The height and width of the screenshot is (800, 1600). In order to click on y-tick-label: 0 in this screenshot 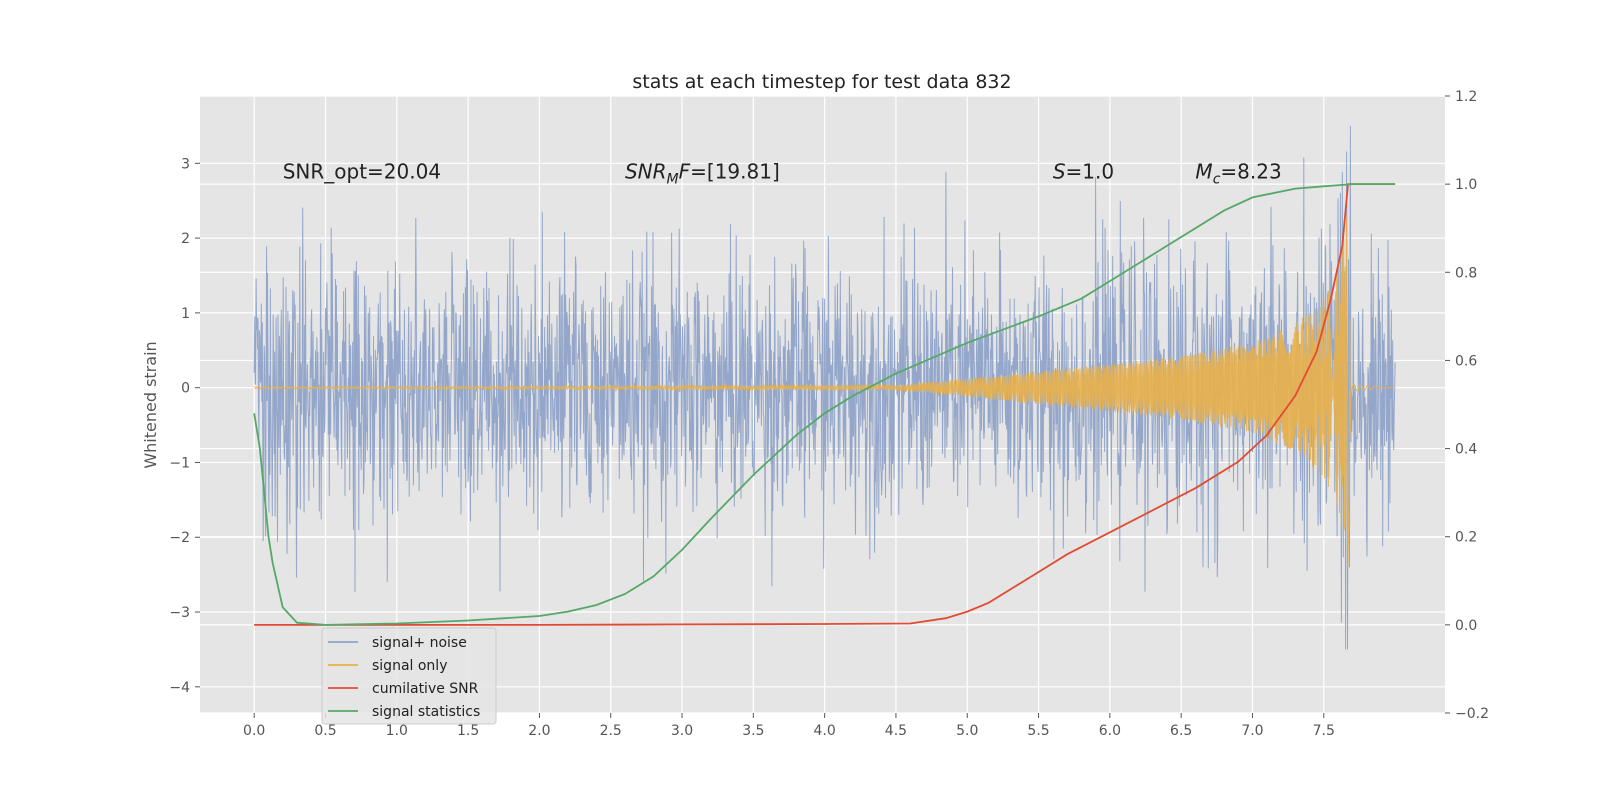, I will do `click(185, 389)`.